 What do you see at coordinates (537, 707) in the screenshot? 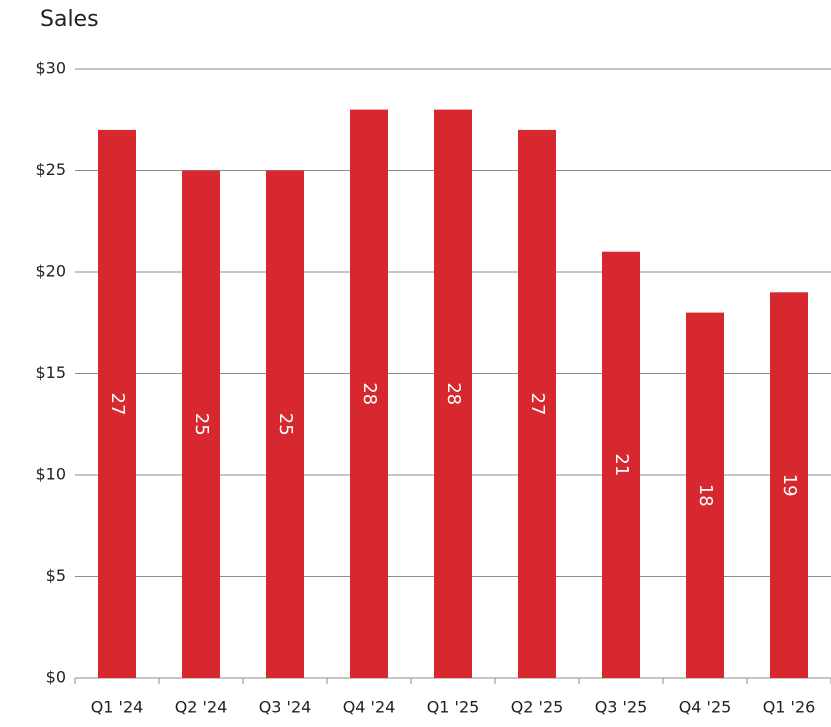
I see `x-tick-label: Q2 '25` at bounding box center [537, 707].